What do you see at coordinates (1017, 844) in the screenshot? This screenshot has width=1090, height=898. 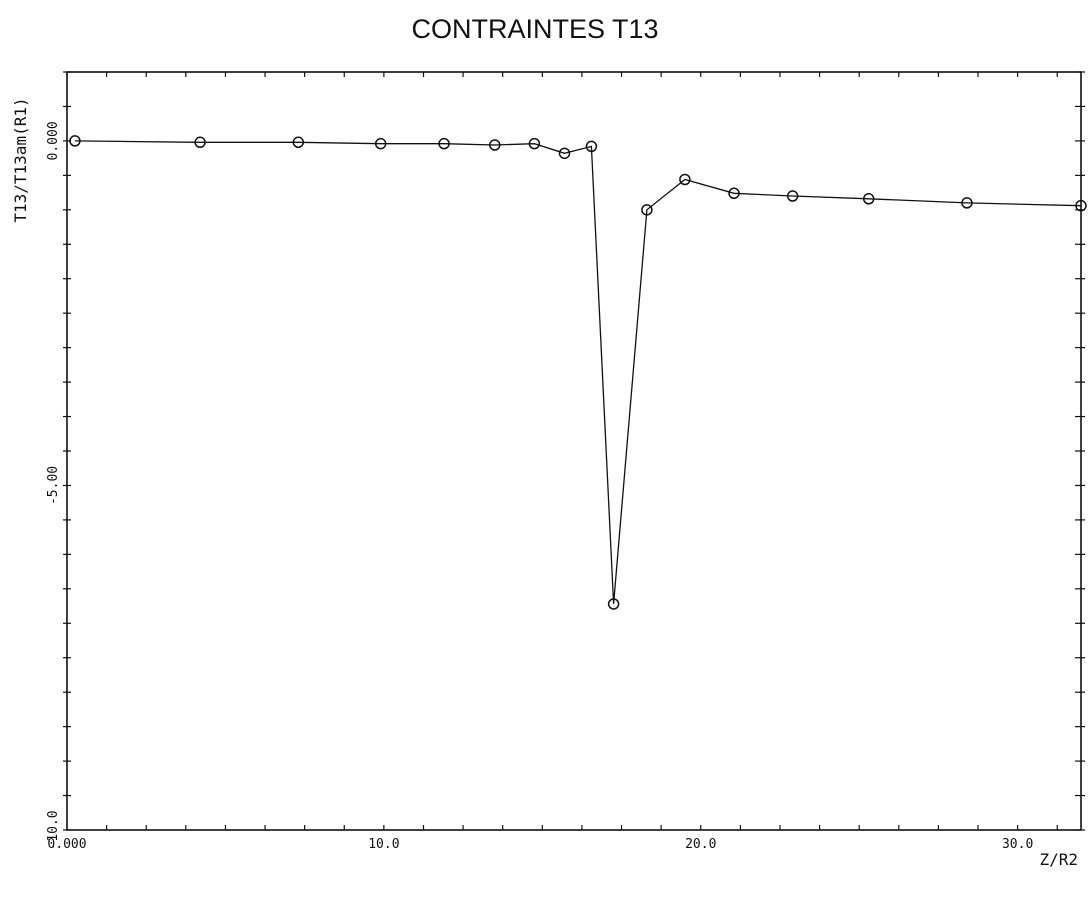 I see `x-tick-label: 30.0` at bounding box center [1017, 844].